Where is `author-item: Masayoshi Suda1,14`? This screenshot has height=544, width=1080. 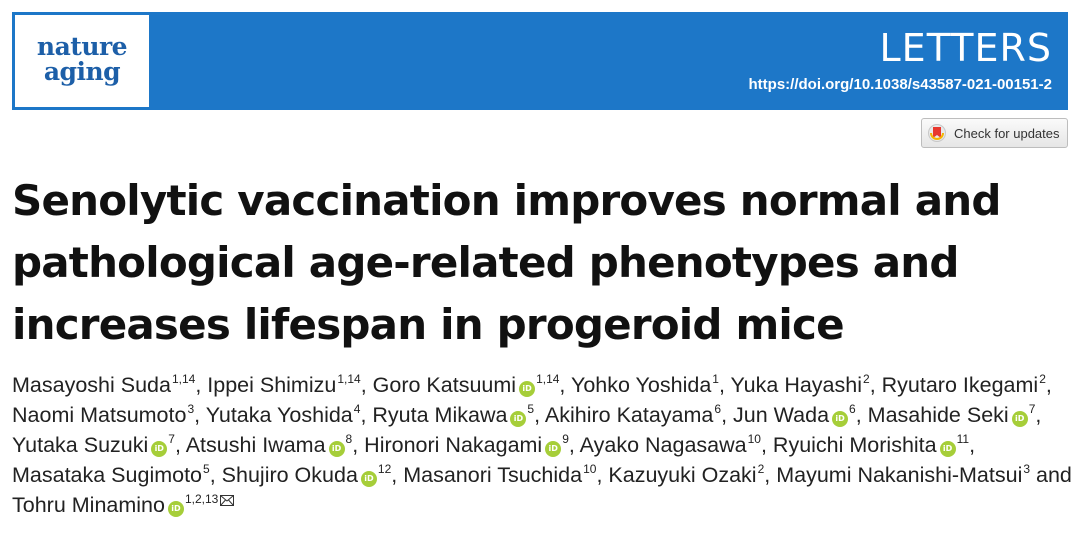
author-item: Masayoshi Suda1,14 is located at coordinates (103, 385).